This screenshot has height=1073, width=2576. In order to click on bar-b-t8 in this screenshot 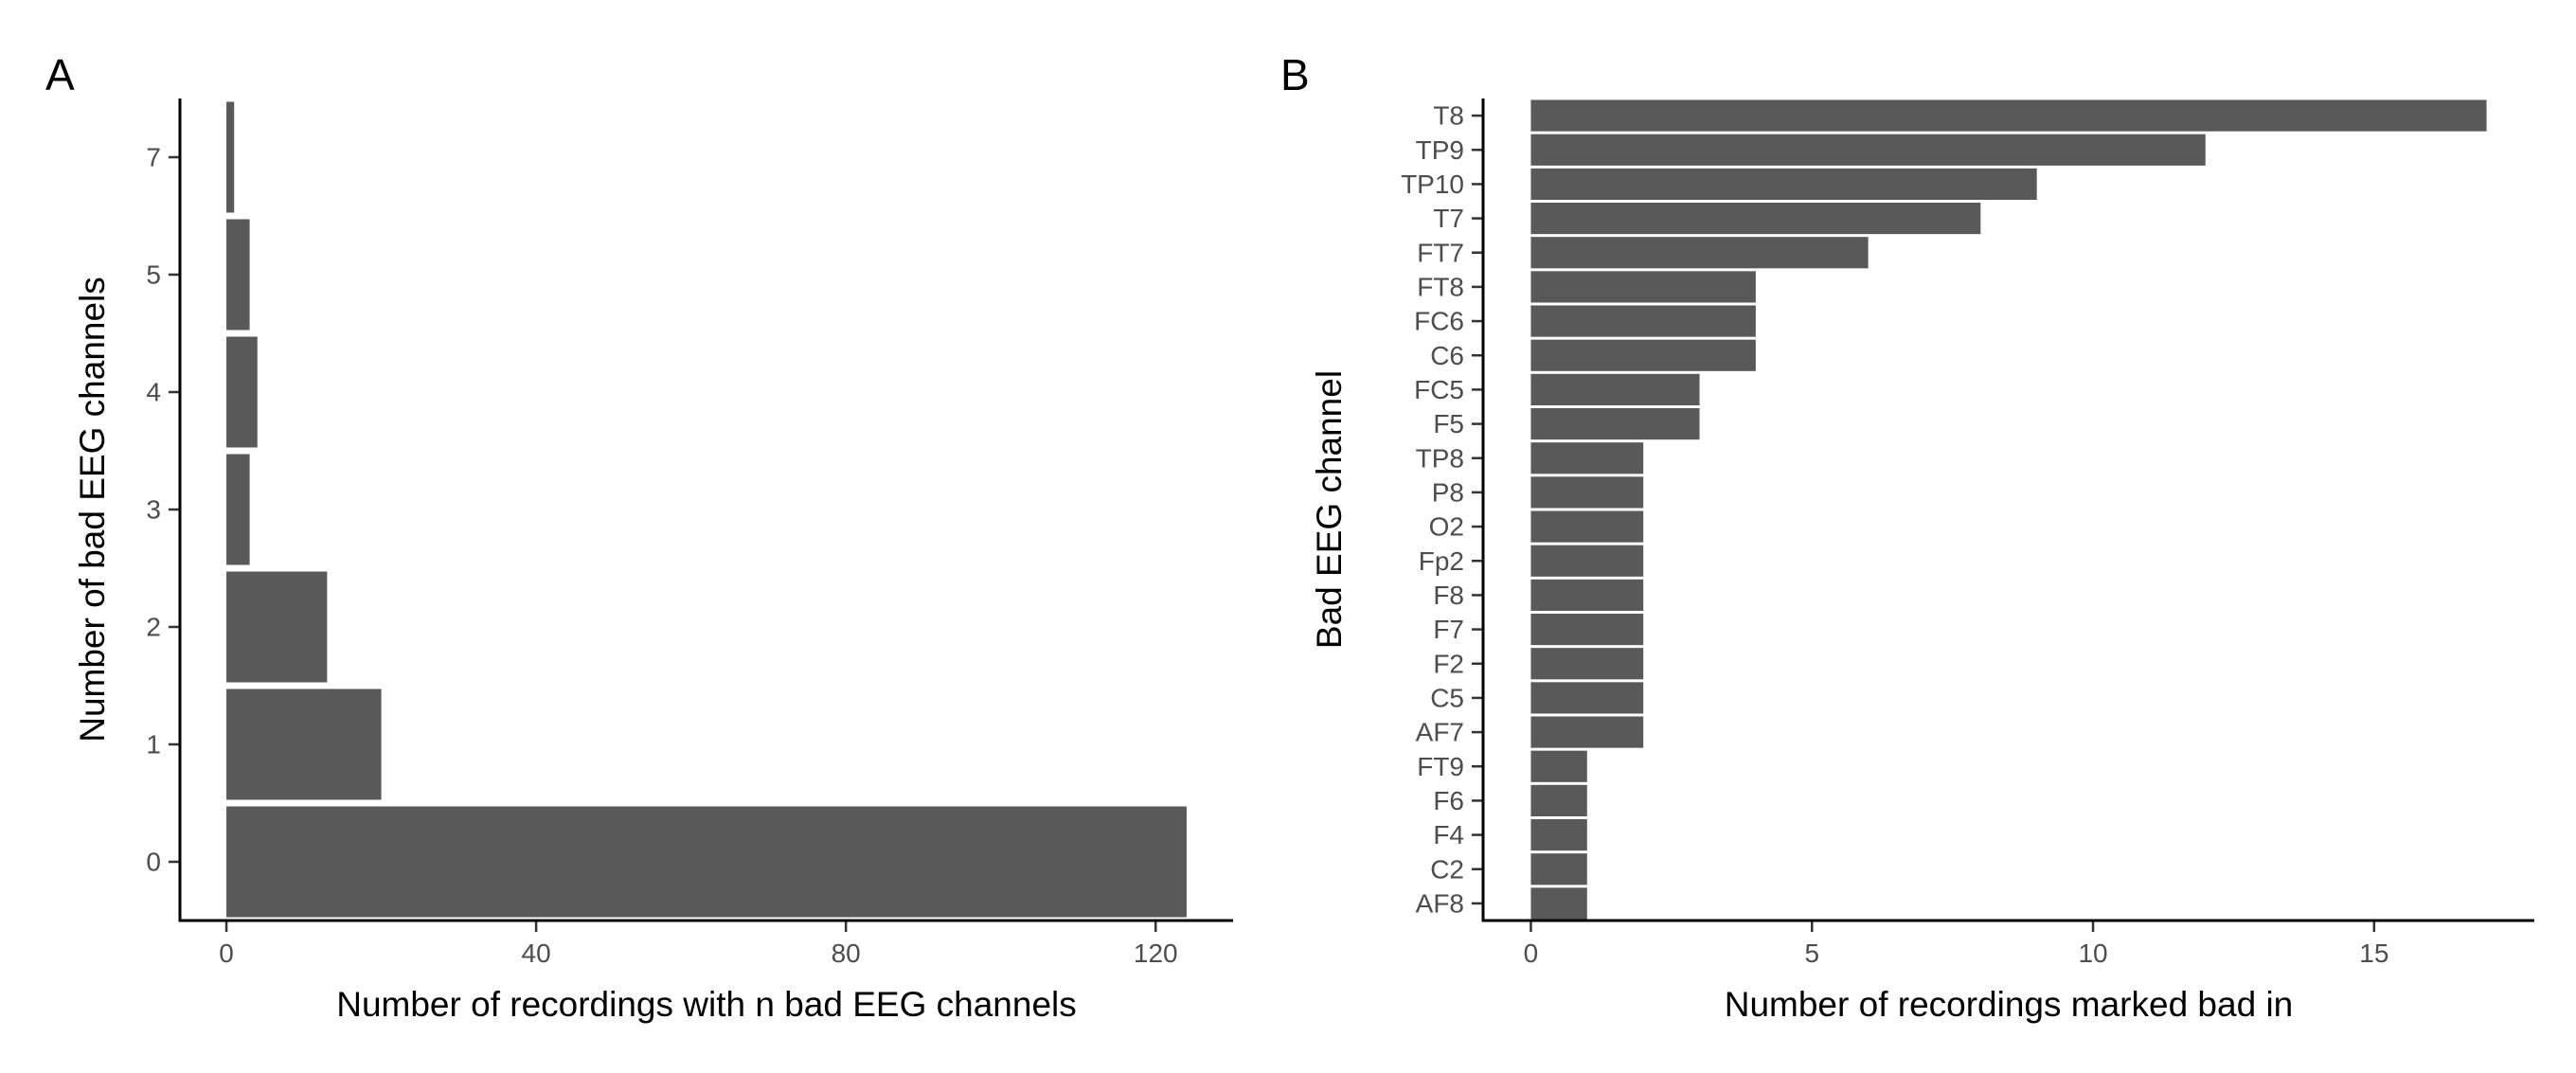, I will do `click(2008, 115)`.